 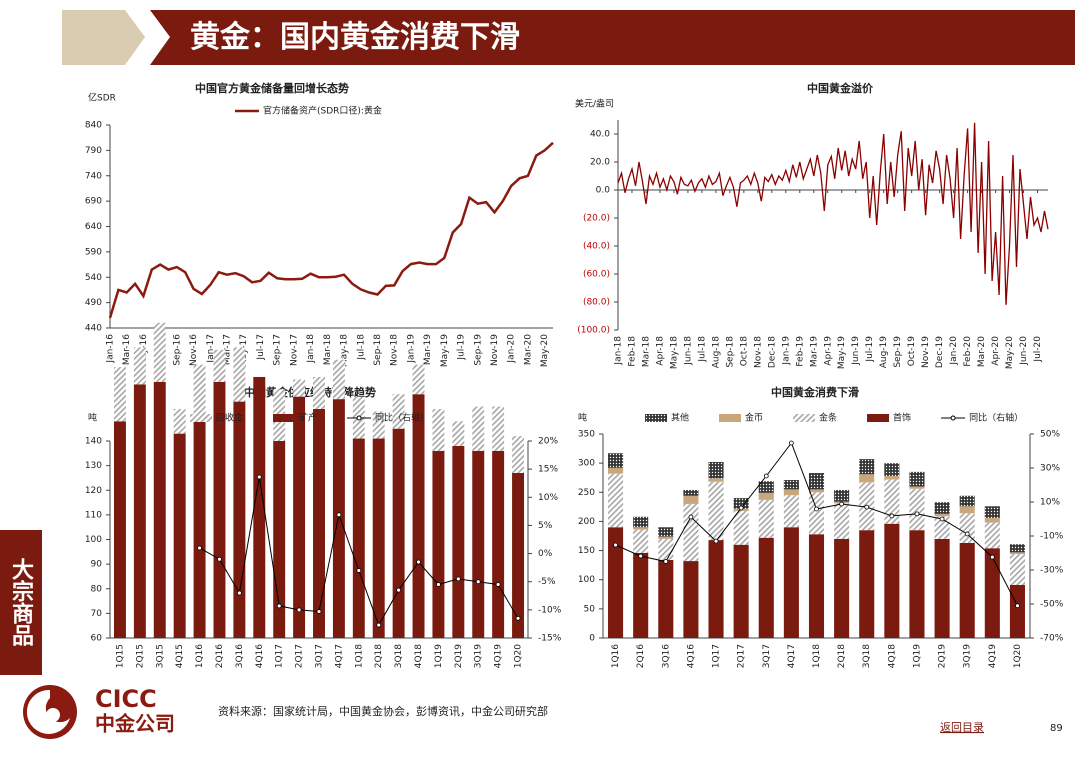 I want to click on x-tick-label: 3Q16, so click(x=240, y=656).